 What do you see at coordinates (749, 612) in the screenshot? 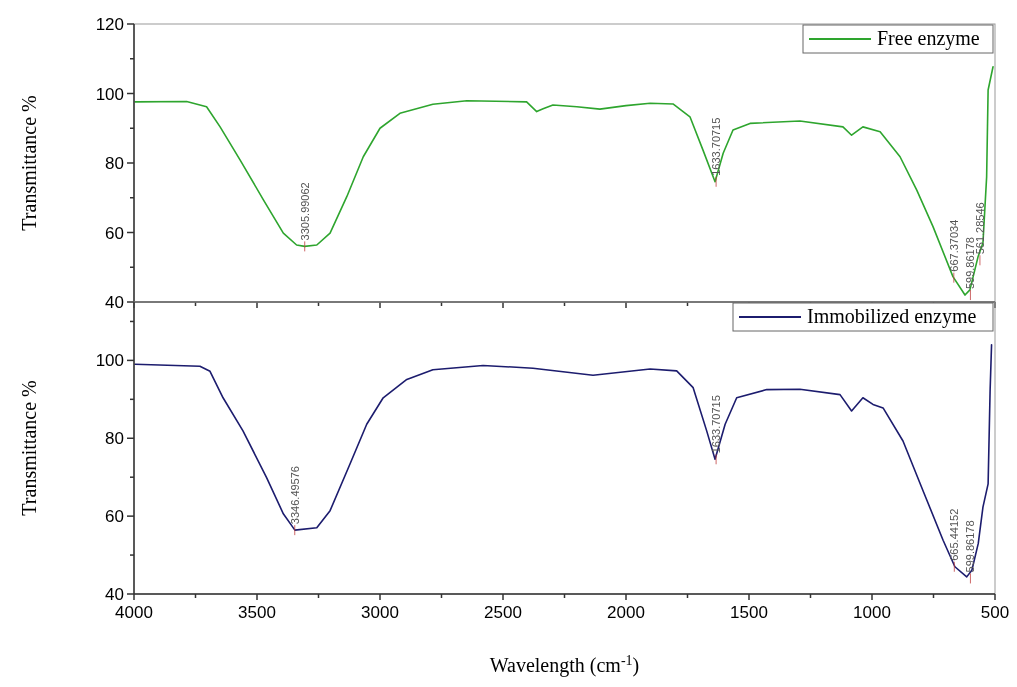
I see `x-tick-label: 1500` at bounding box center [749, 612].